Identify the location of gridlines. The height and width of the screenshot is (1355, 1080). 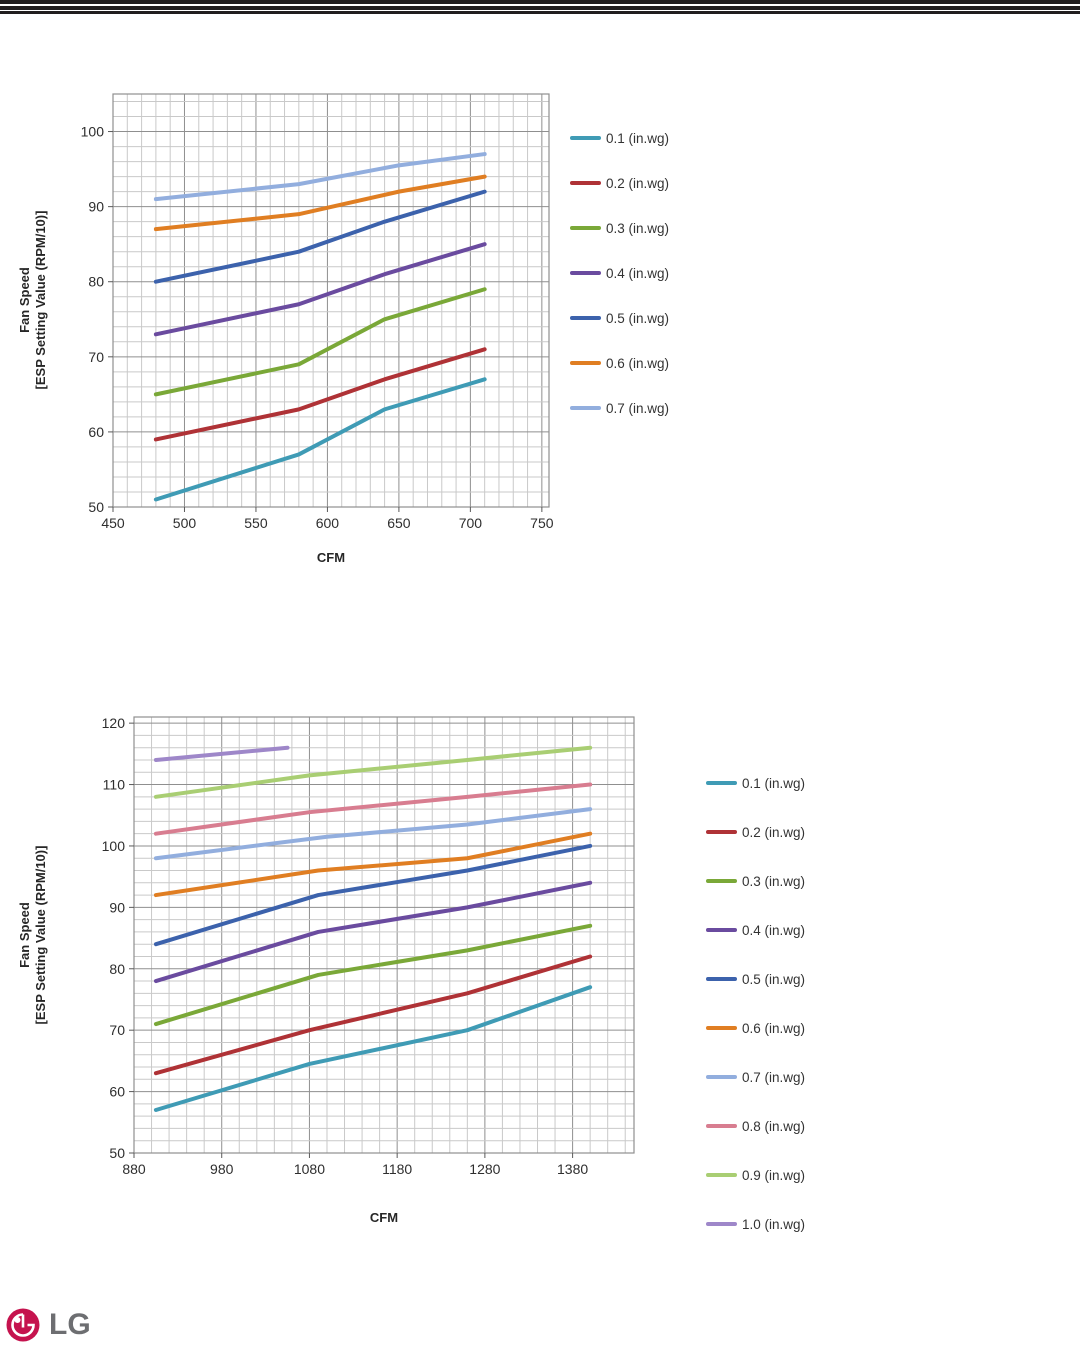
(383, 935).